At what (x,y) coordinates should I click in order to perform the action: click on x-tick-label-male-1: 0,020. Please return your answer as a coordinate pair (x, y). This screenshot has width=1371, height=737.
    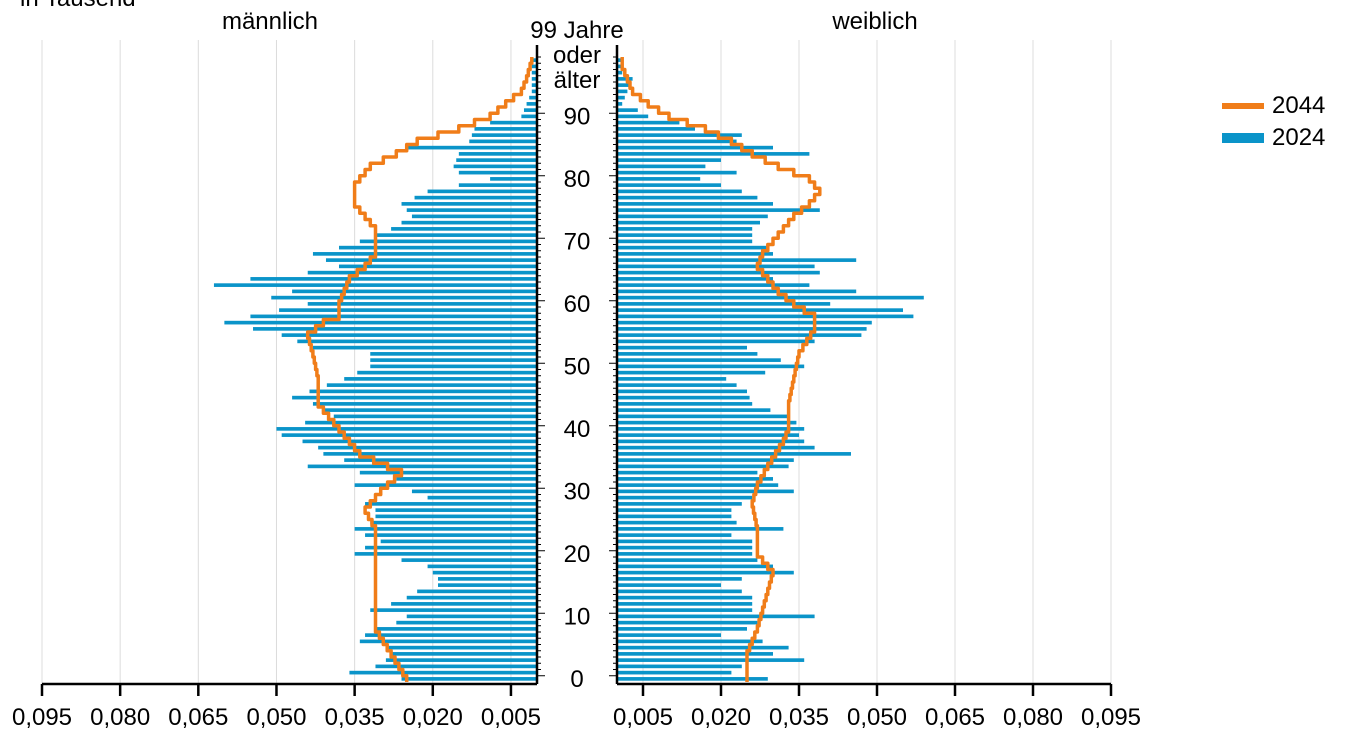
    Looking at the image, I should click on (433, 717).